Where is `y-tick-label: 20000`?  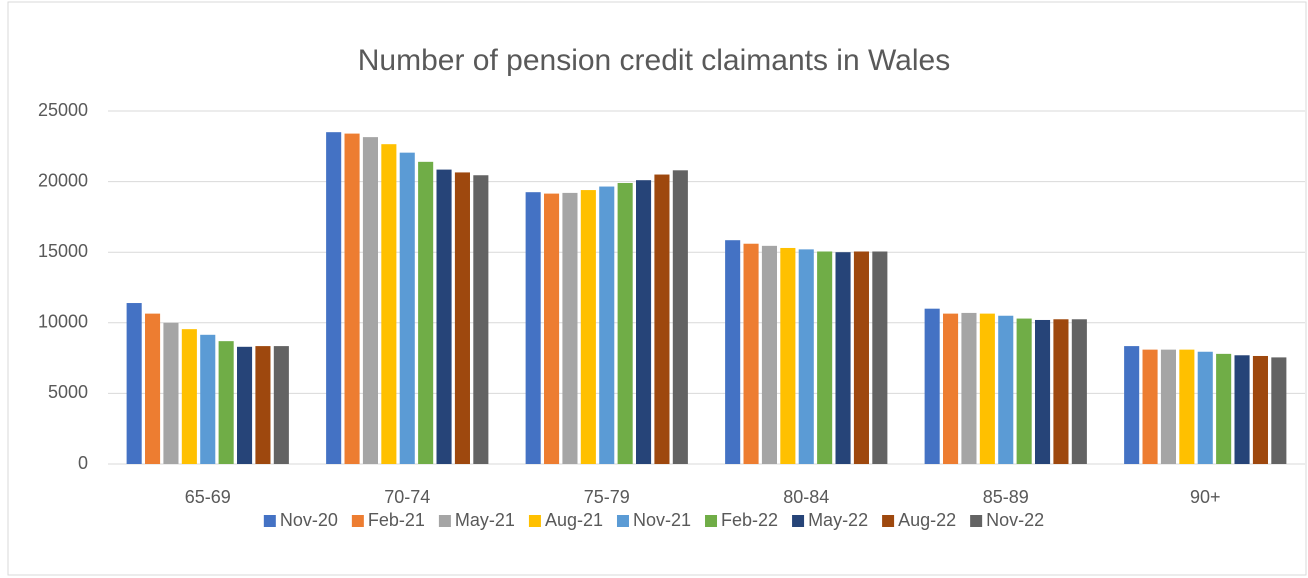
y-tick-label: 20000 is located at coordinates (63, 180).